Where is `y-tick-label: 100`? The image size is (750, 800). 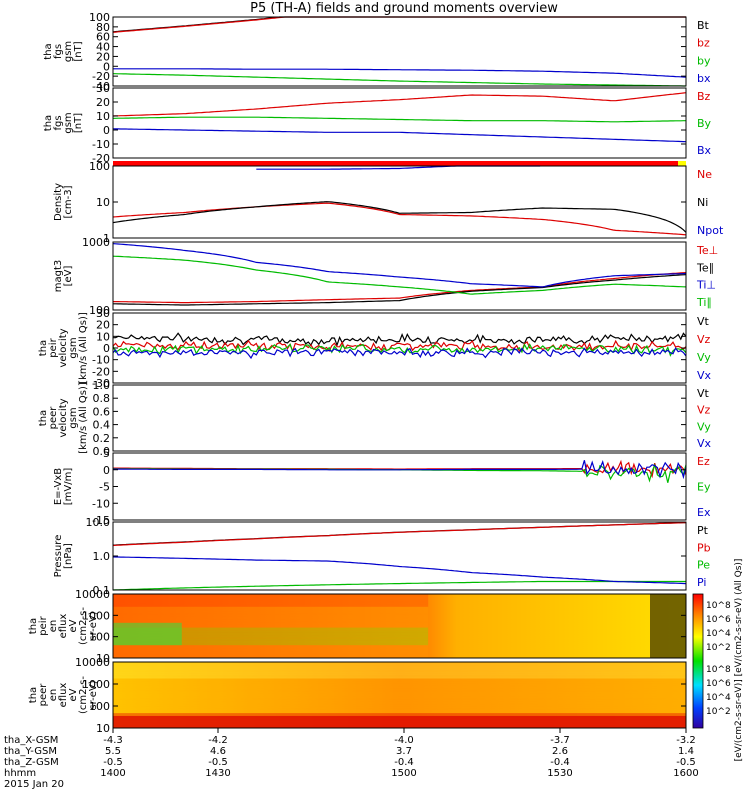 y-tick-label: 100 is located at coordinates (99, 637).